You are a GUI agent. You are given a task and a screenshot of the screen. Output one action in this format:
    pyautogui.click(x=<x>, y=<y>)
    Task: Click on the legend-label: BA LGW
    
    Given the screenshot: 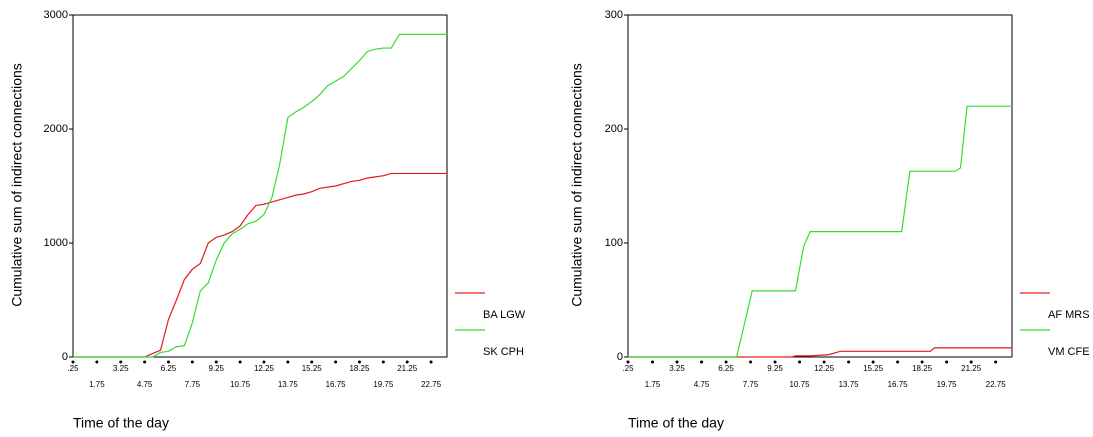 What is the action you would take?
    pyautogui.click(x=504, y=315)
    